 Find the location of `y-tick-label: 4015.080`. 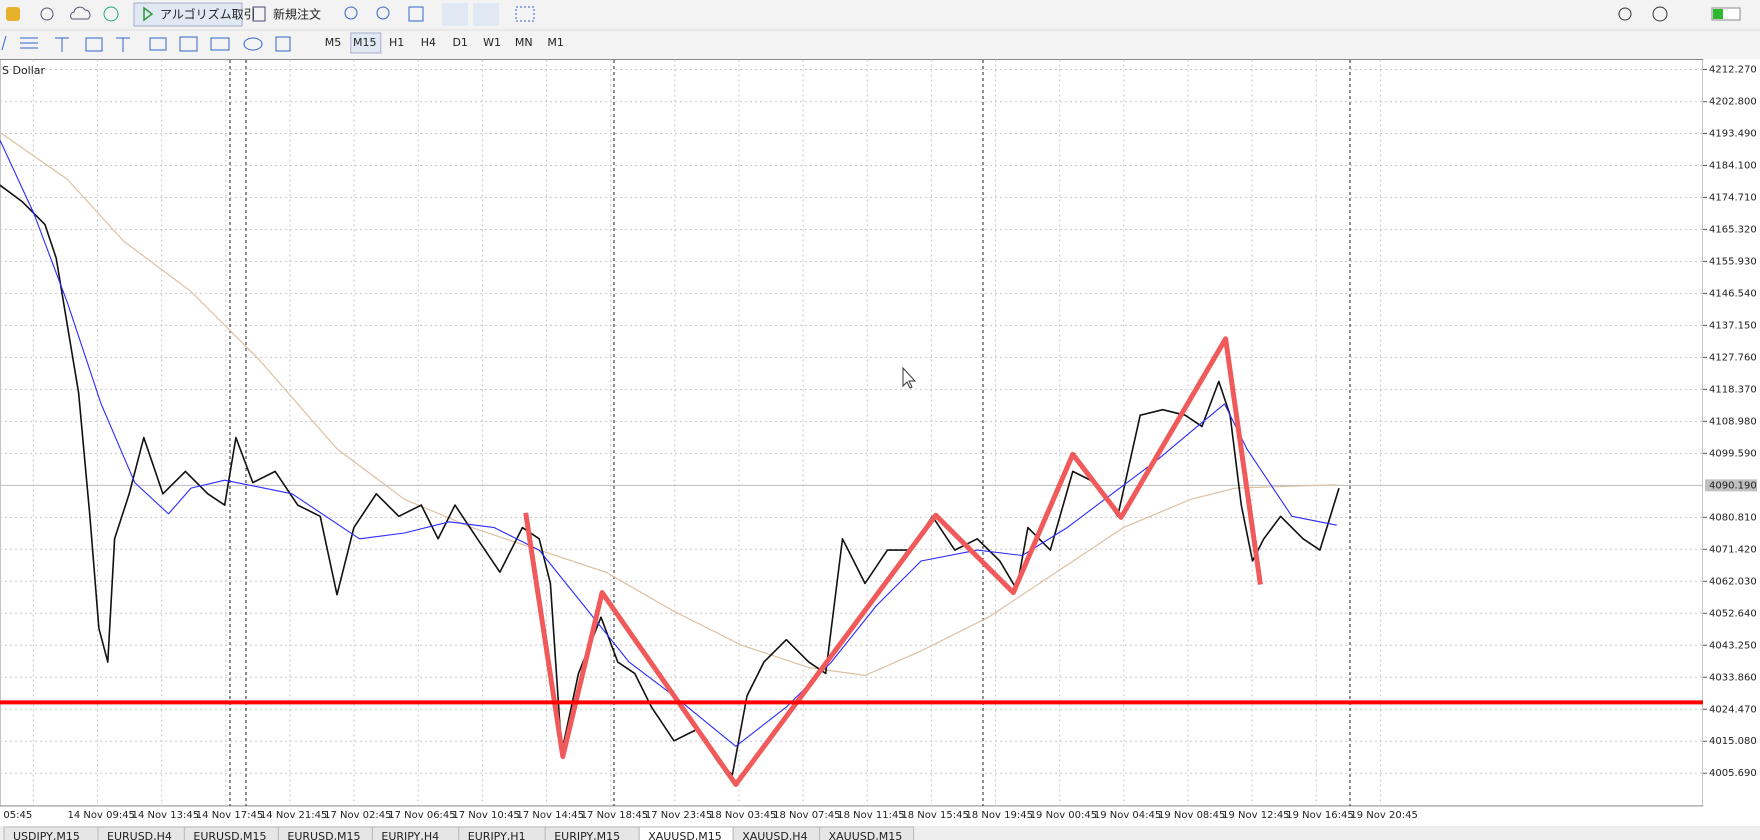

y-tick-label: 4015.080 is located at coordinates (1733, 741).